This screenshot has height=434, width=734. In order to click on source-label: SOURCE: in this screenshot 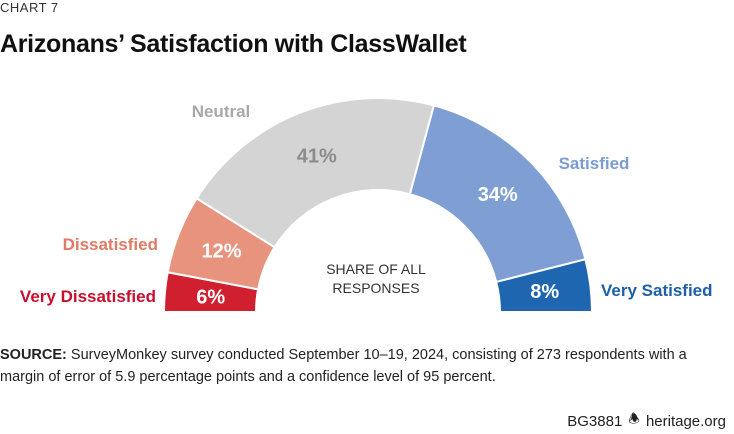, I will do `click(33, 355)`.